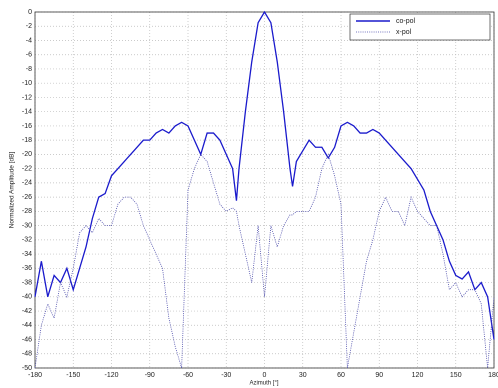 Image resolution: width=498 pixels, height=388 pixels. Describe the element at coordinates (27, 97) in the screenshot. I see `y-tick-label: -12` at that location.